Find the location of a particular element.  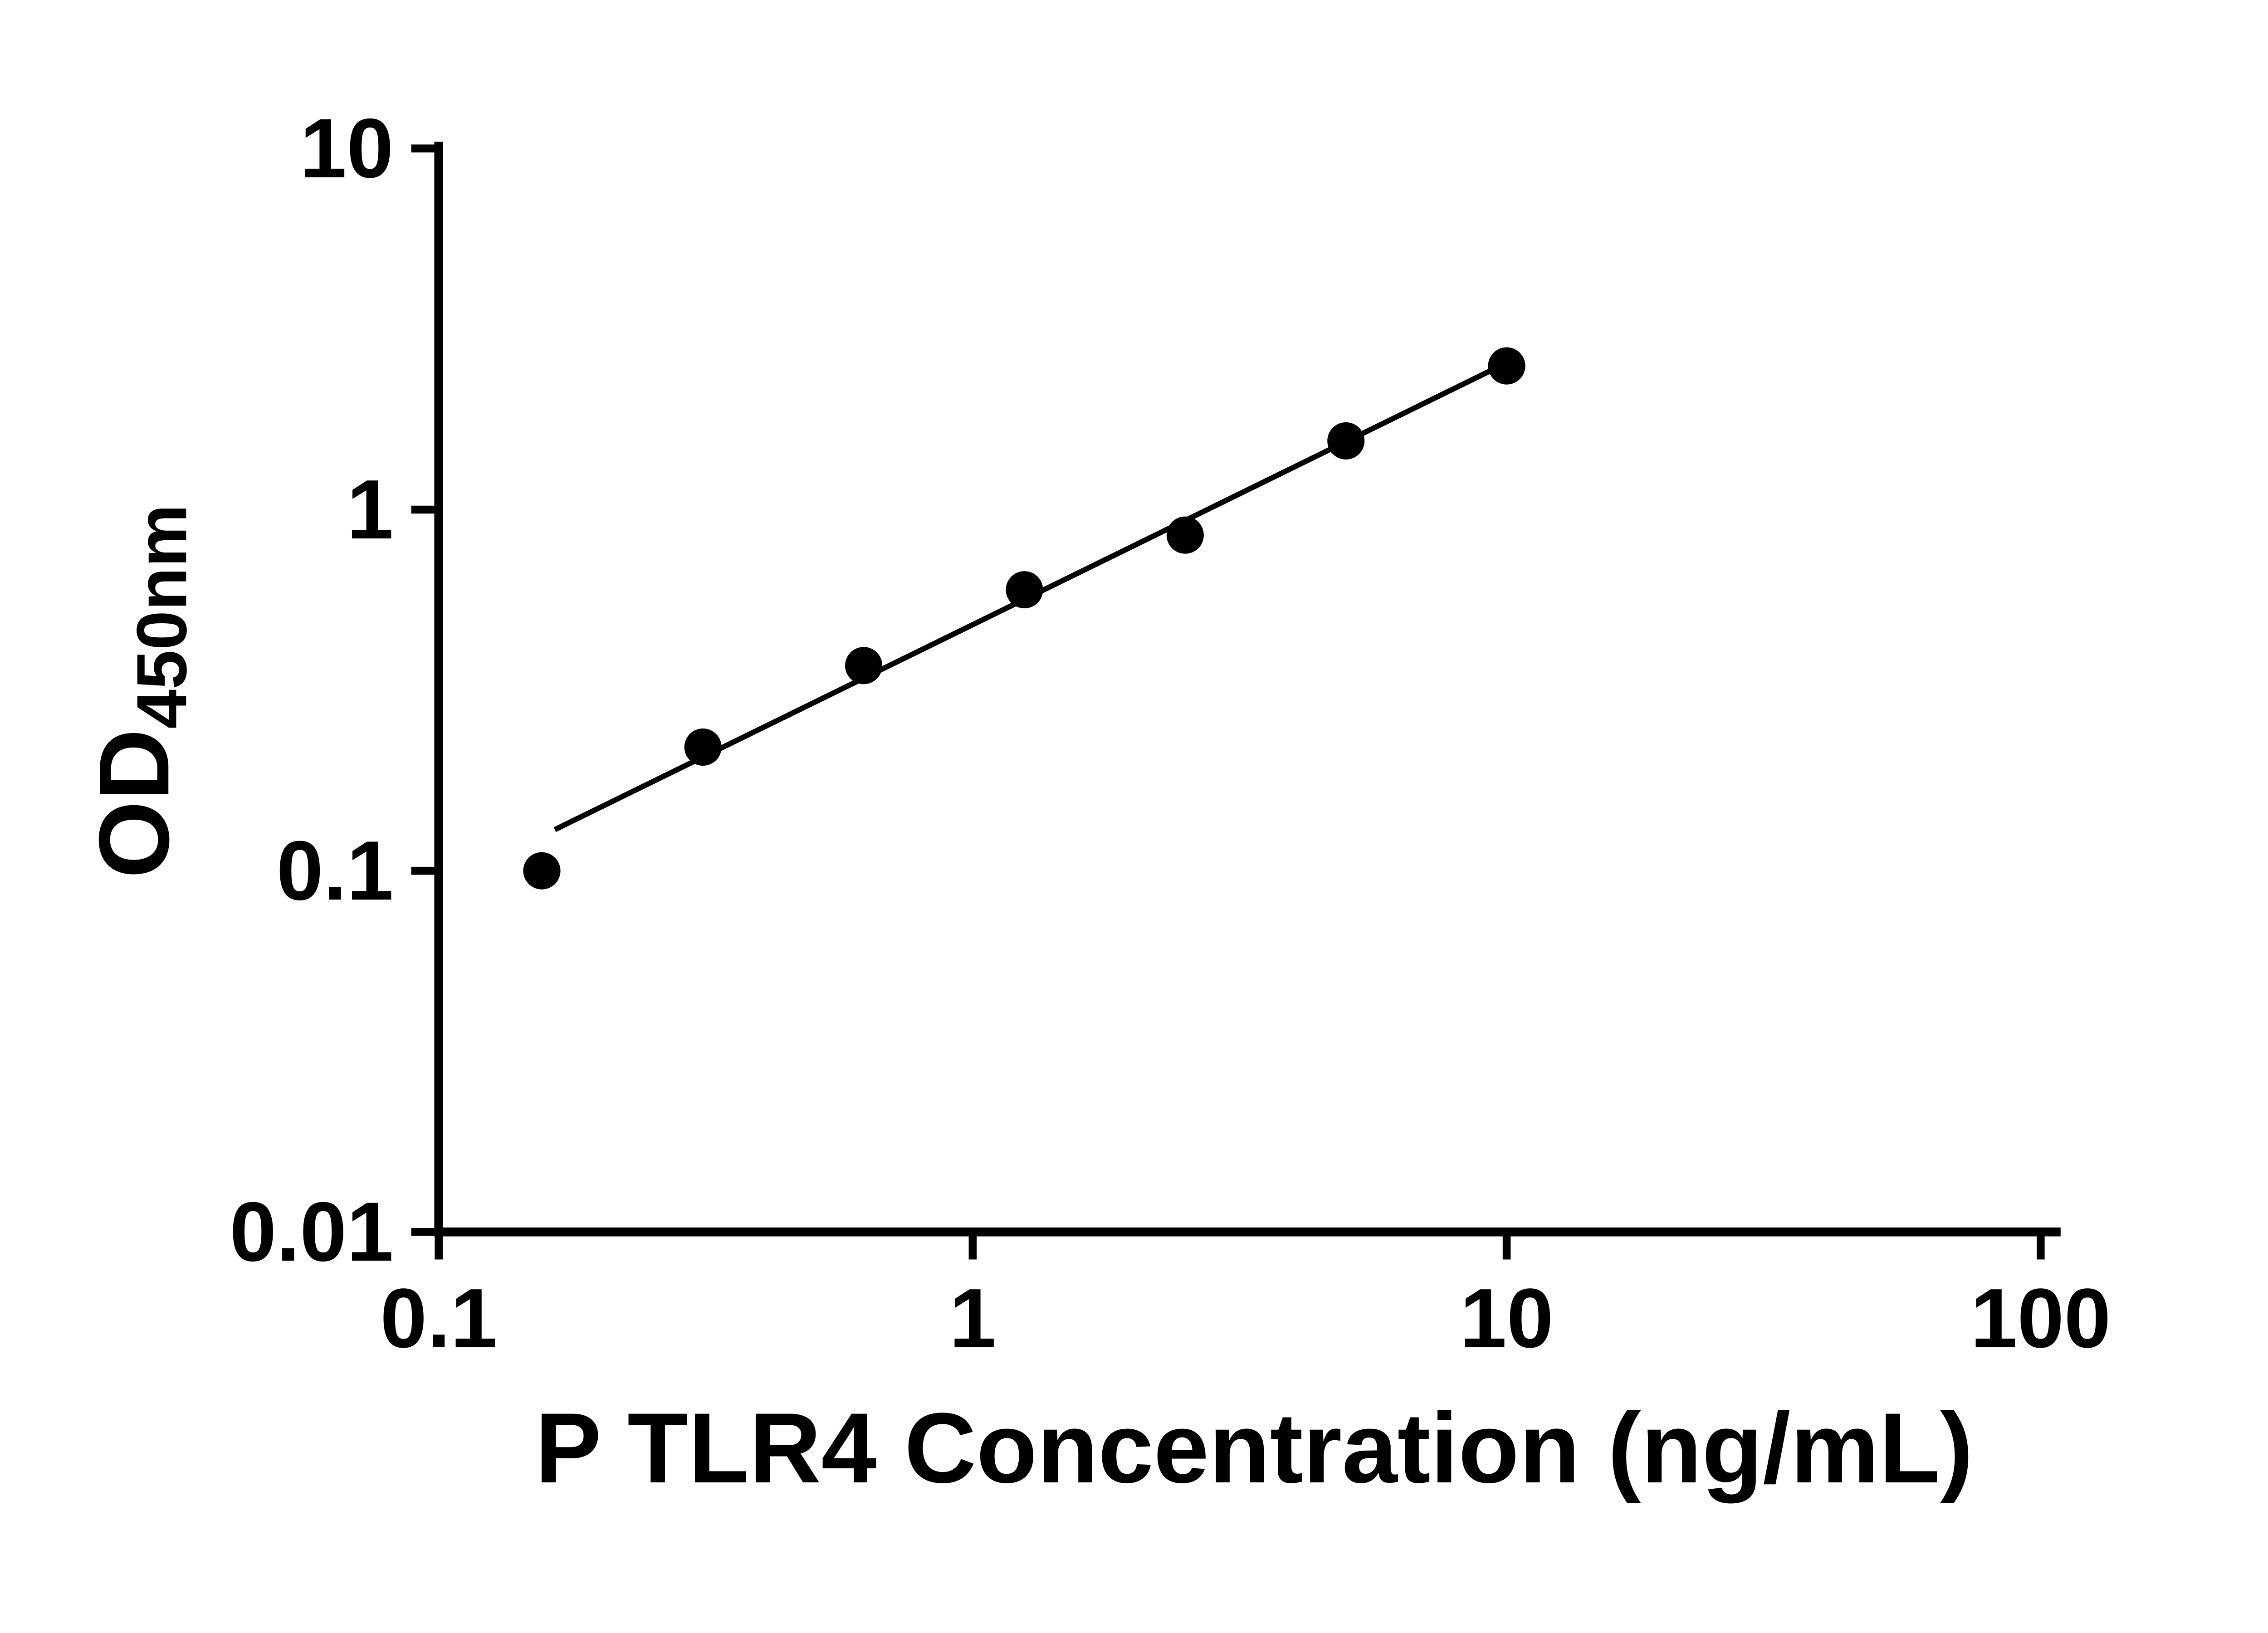

y-axis-tick-label: 0.1 is located at coordinates (336, 871).